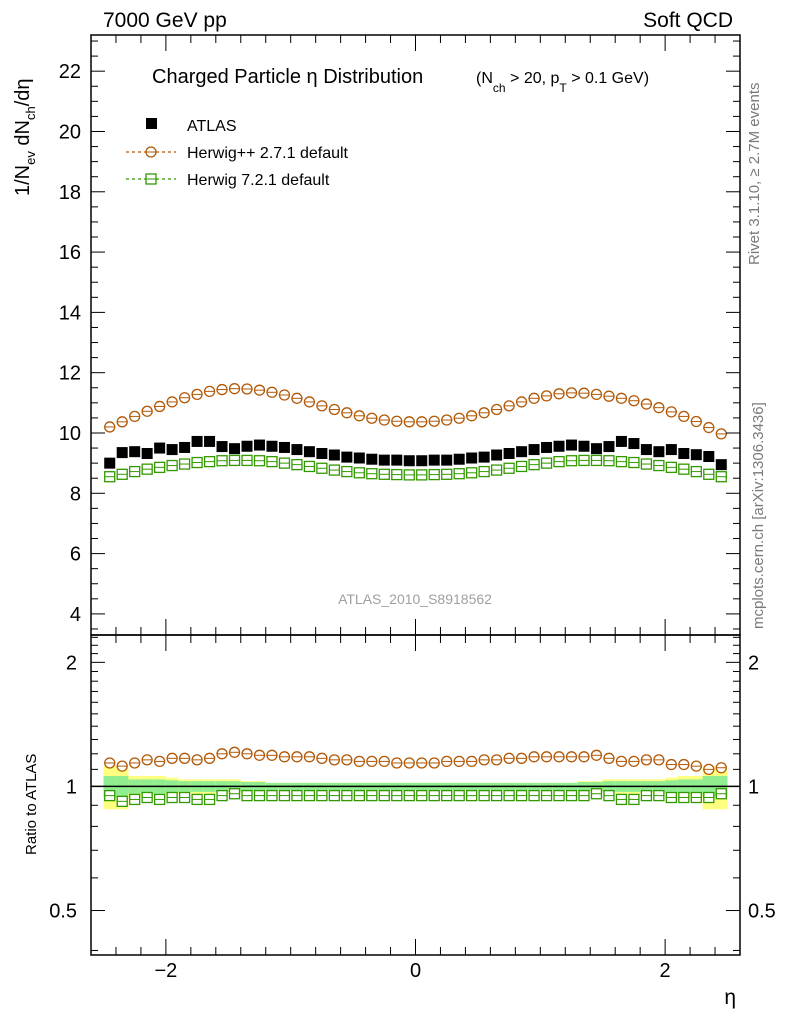  Describe the element at coordinates (762, 912) in the screenshot. I see `ratio-y-tick-label-right: 0.5` at that location.